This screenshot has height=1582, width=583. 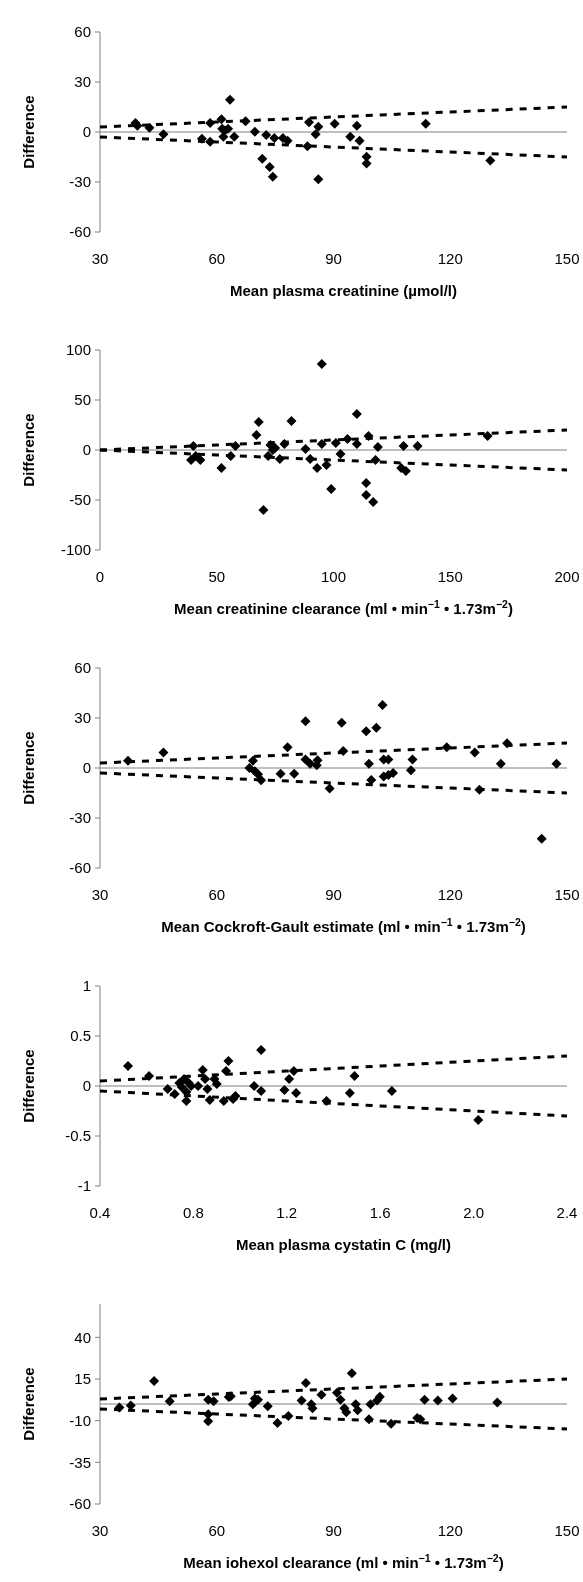 What do you see at coordinates (80, 1036) in the screenshot?
I see `y-tick-label: 0.5` at bounding box center [80, 1036].